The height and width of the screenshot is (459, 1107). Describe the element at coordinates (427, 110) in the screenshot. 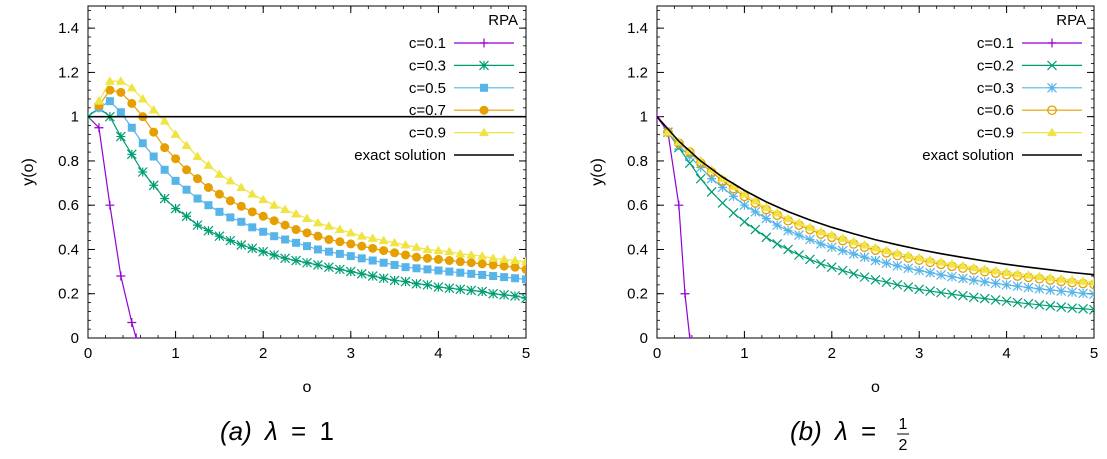

I see `legend-c-0-7-label: c=0.7` at that location.